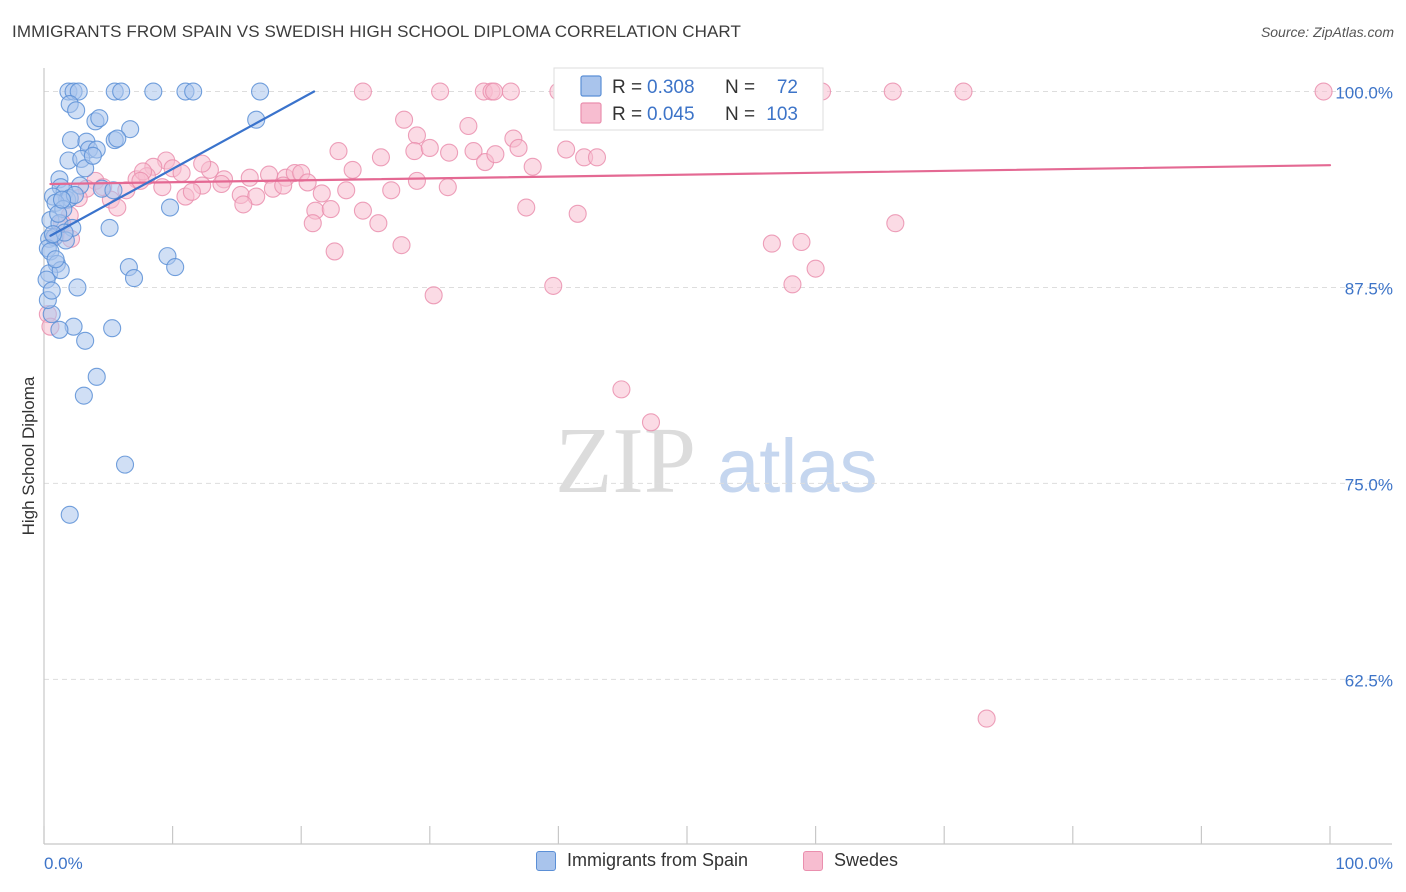 This screenshot has height=892, width=1406. What do you see at coordinates (591, 113) in the screenshot?
I see `stats-swatch-pink` at bounding box center [591, 113].